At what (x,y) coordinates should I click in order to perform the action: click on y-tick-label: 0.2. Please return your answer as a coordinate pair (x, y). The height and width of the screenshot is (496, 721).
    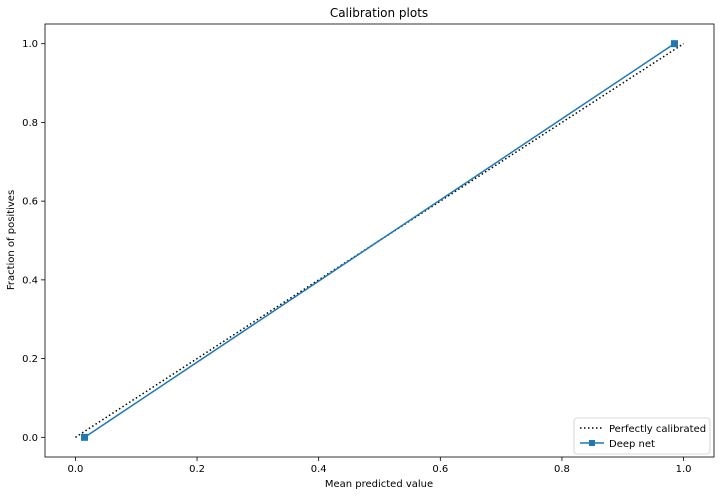
    Looking at the image, I should click on (30, 359).